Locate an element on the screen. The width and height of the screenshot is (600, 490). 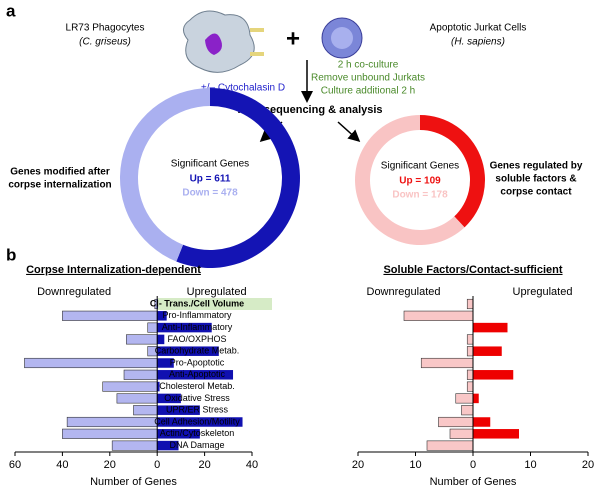
category-label: Carbohydrate Metab. is located at coordinates (197, 351).